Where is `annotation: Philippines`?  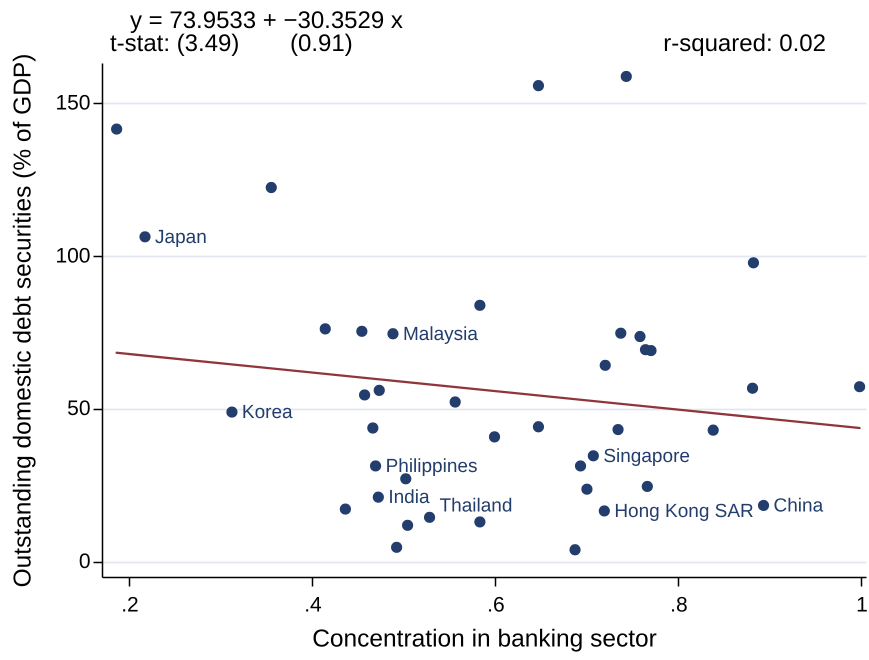
annotation: Philippines is located at coordinates (432, 466).